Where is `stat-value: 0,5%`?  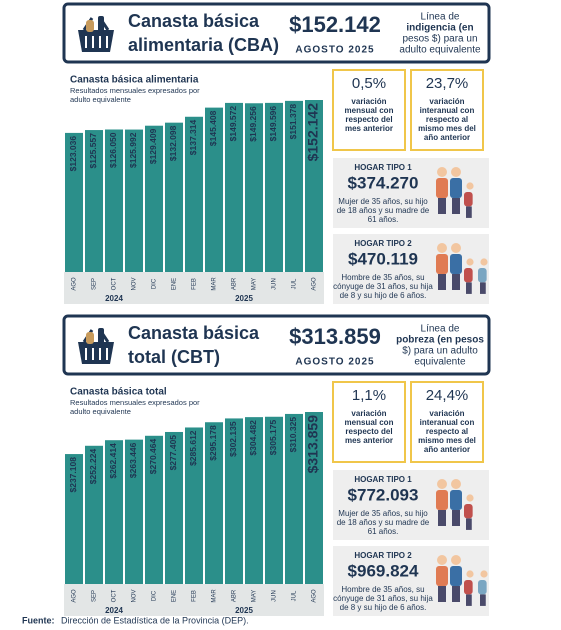
stat-value: 0,5% is located at coordinates (369, 83).